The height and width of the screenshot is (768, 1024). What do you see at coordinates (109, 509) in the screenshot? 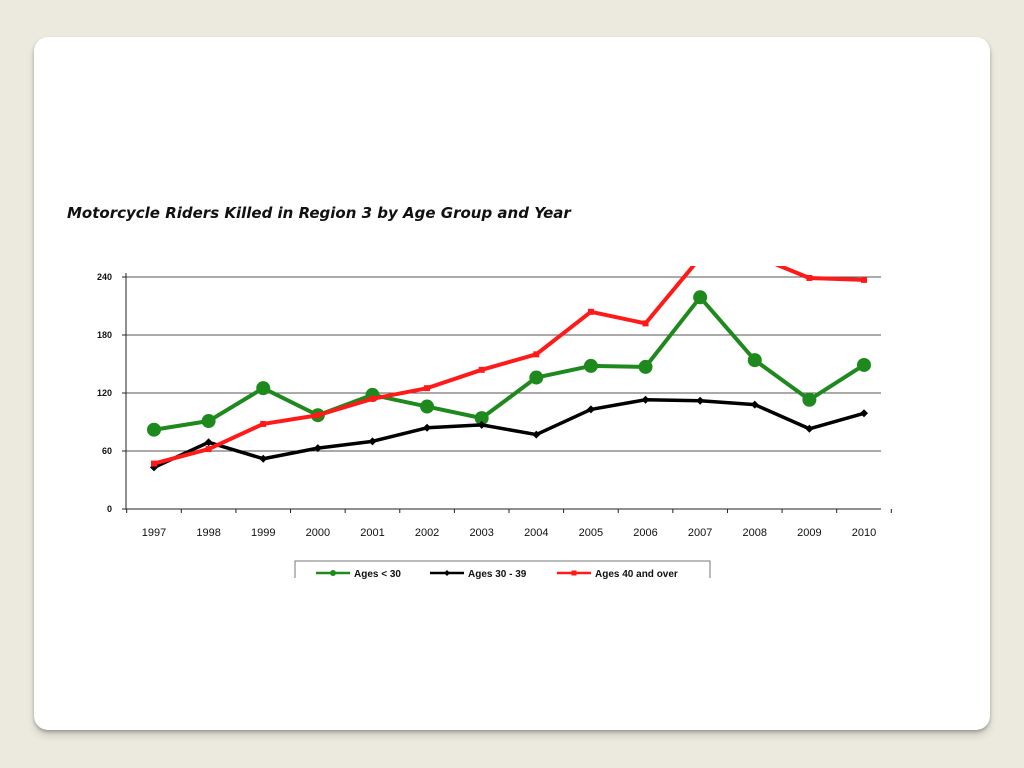
I see `y-tick-label: 0` at bounding box center [109, 509].